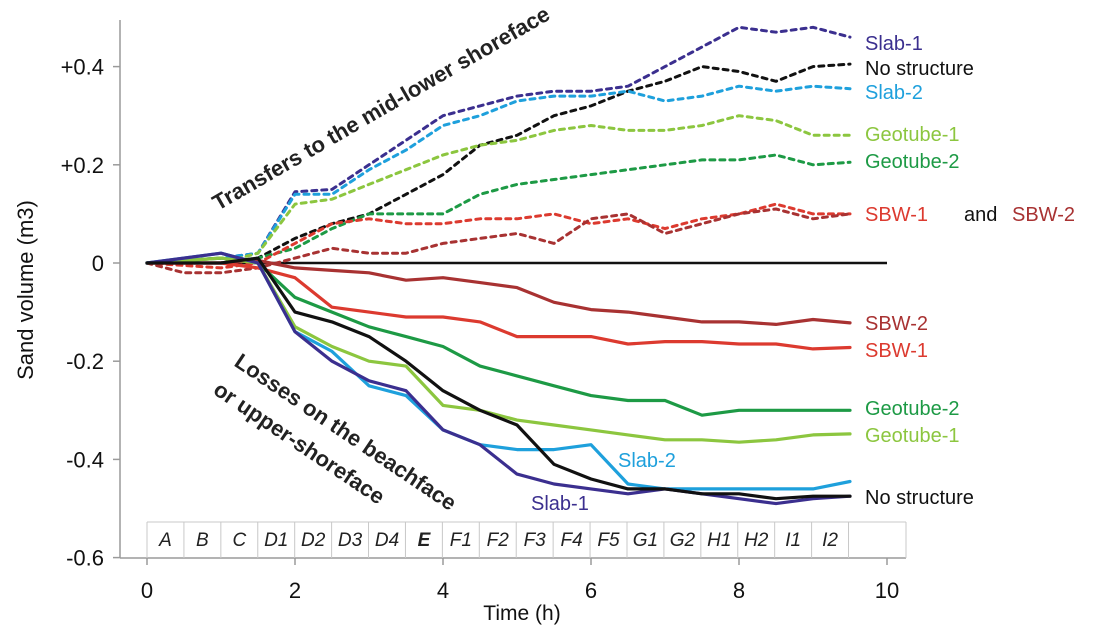  Describe the element at coordinates (919, 498) in the screenshot. I see `label-nostruct-bottom: No structure` at that location.